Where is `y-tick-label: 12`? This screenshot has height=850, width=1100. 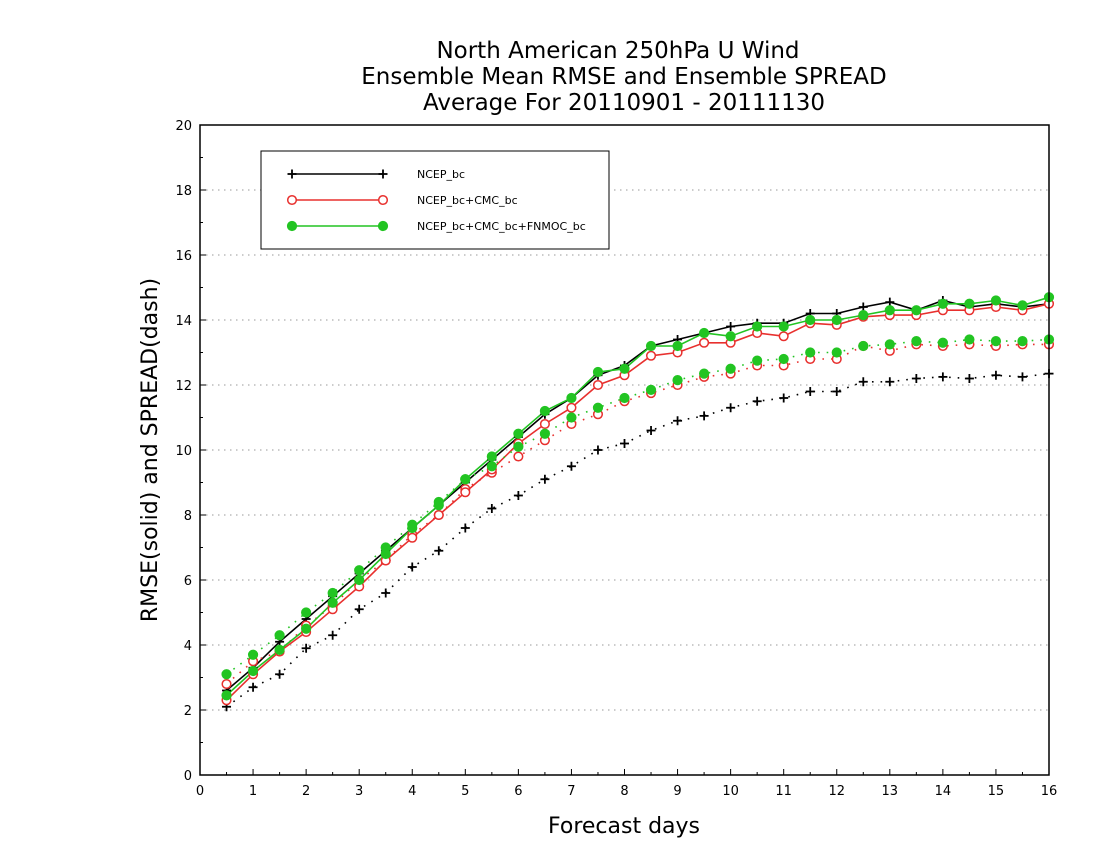
y-tick-label: 12 is located at coordinates (183, 386).